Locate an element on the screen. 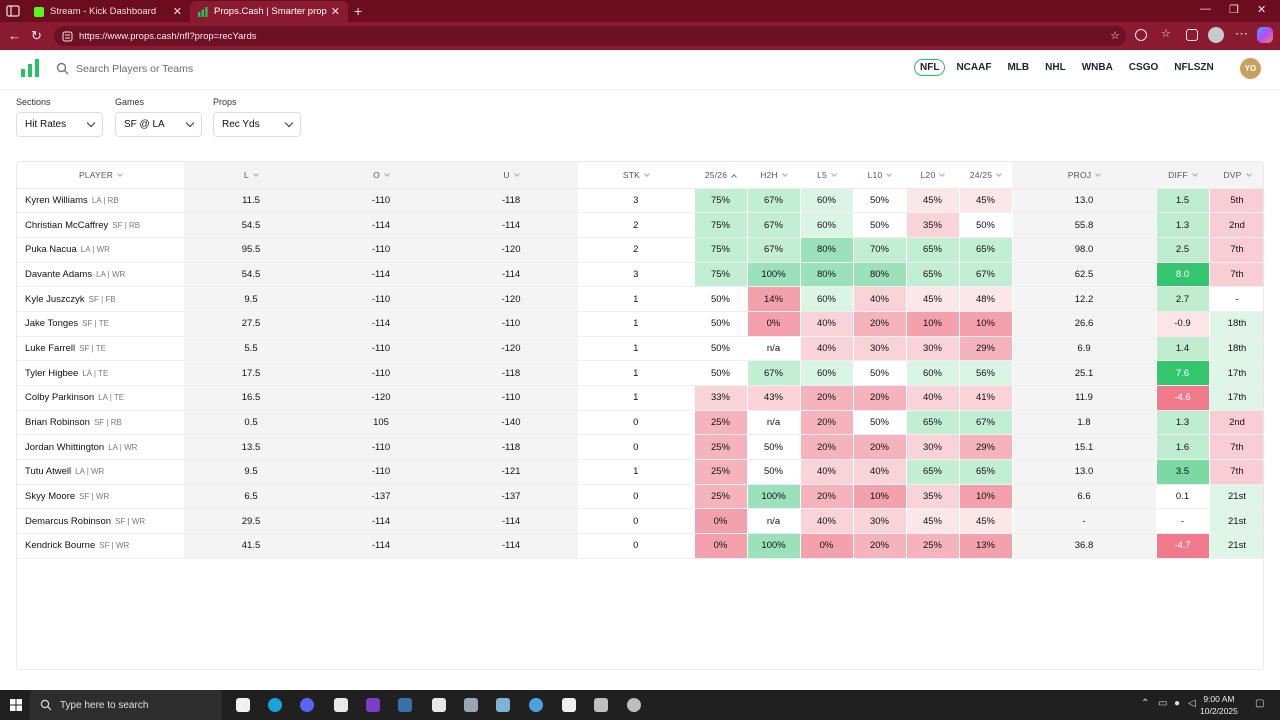 This screenshot has width=1280, height=720. player-cell: Brian Robinson SF | RB is located at coordinates (100, 423).